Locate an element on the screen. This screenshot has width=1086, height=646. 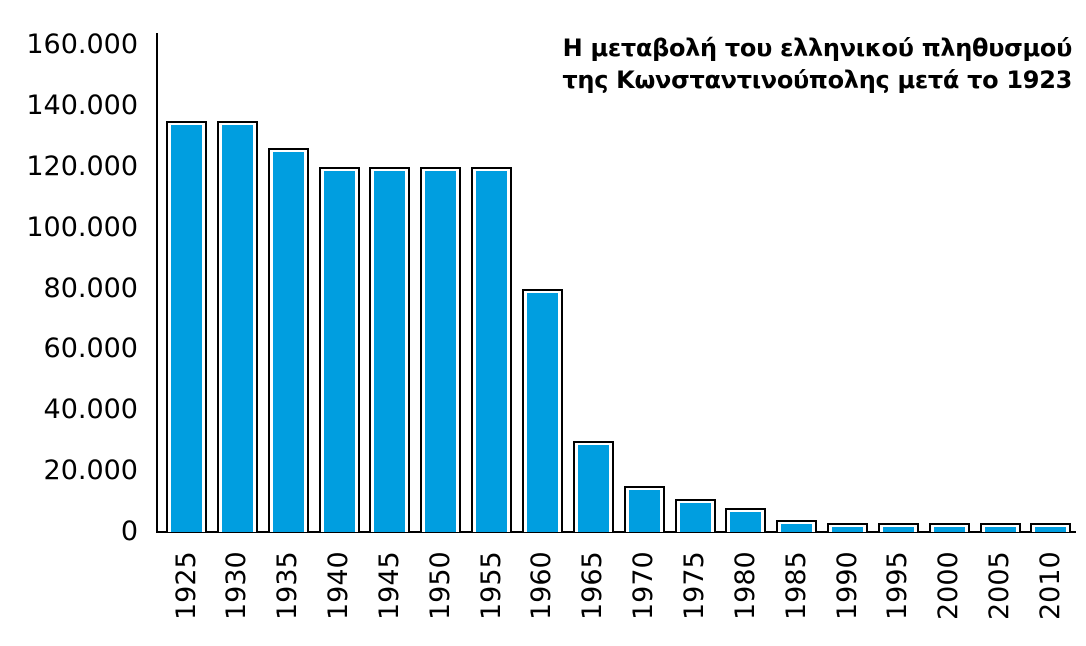
x-tick-label-text: 1945 is located at coordinates (389, 585).